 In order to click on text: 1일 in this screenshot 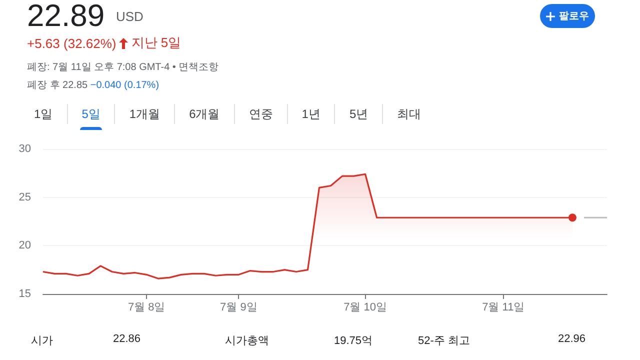, I will do `click(43, 114)`.